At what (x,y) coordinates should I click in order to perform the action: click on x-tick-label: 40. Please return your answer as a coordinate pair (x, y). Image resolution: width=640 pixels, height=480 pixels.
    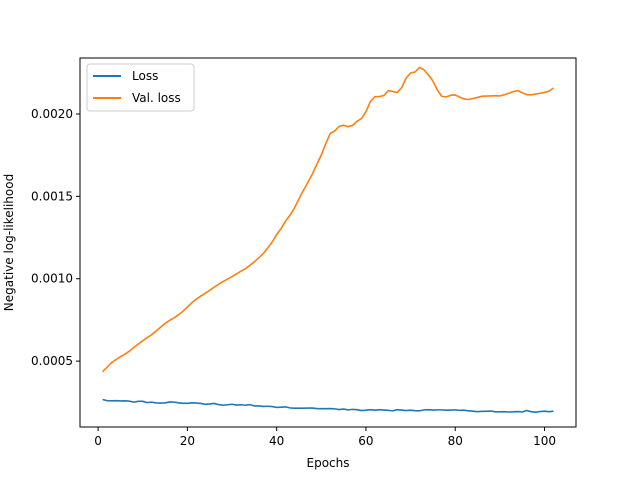
    Looking at the image, I should click on (276, 441).